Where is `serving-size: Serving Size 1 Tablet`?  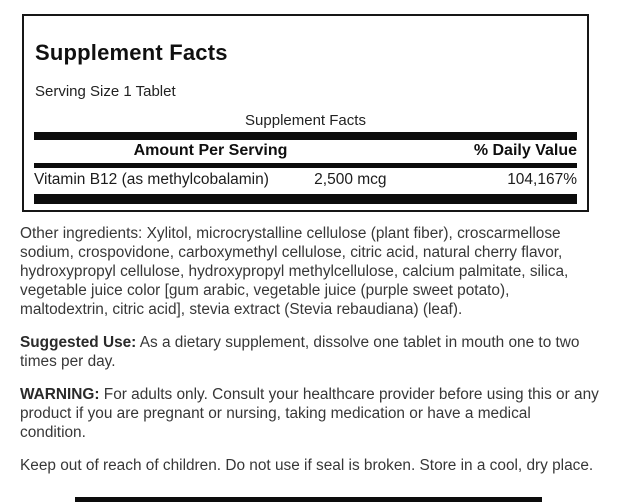
serving-size: Serving Size 1 Tablet is located at coordinates (105, 91).